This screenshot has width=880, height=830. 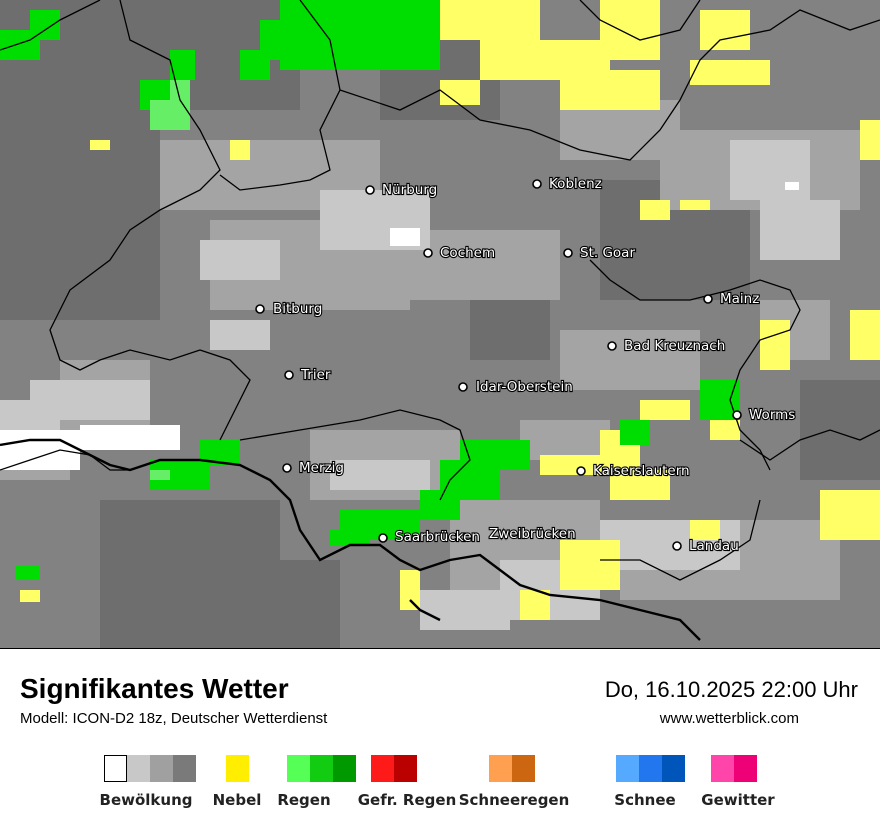 I want to click on legend-item-schnee: Schnee, so click(x=649, y=782).